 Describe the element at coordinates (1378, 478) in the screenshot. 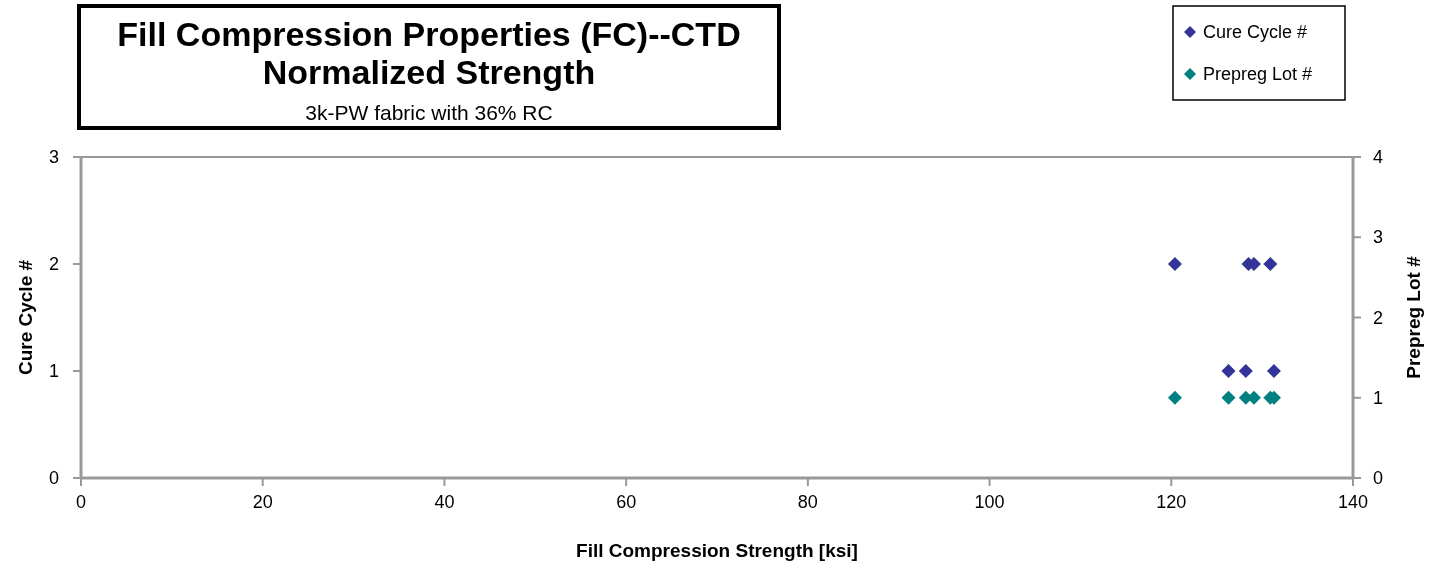

I see `y2-tick-label: 0` at that location.